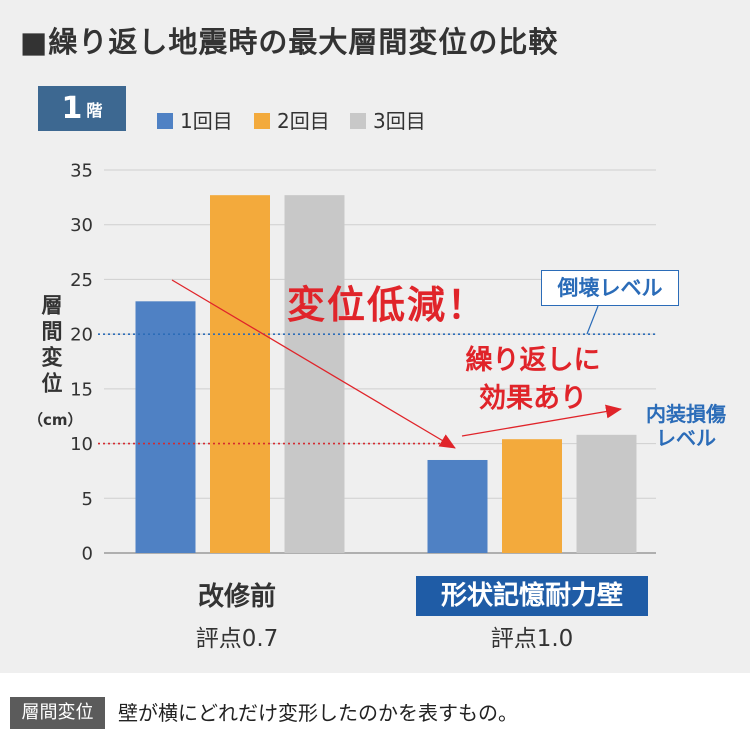  What do you see at coordinates (610, 288) in the screenshot?
I see `collapse-level-label: 倒壊レベル` at bounding box center [610, 288].